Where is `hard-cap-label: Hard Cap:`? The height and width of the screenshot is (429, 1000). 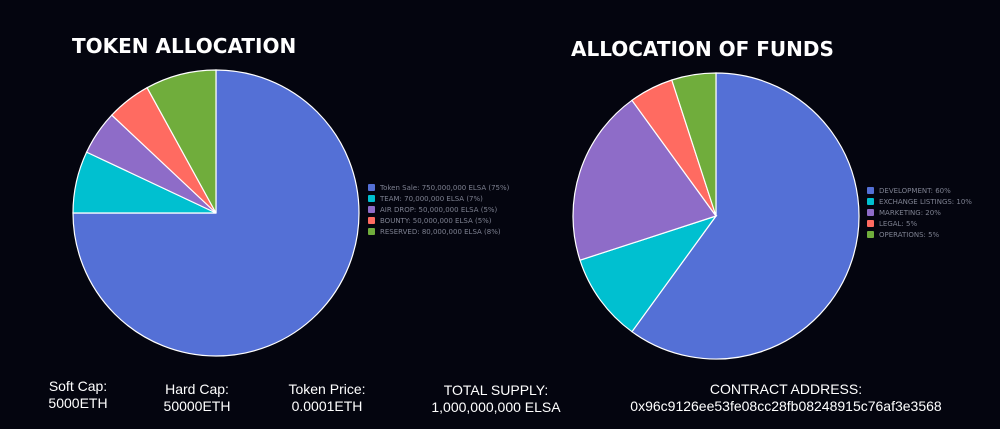 hard-cap-label: Hard Cap: is located at coordinates (197, 389).